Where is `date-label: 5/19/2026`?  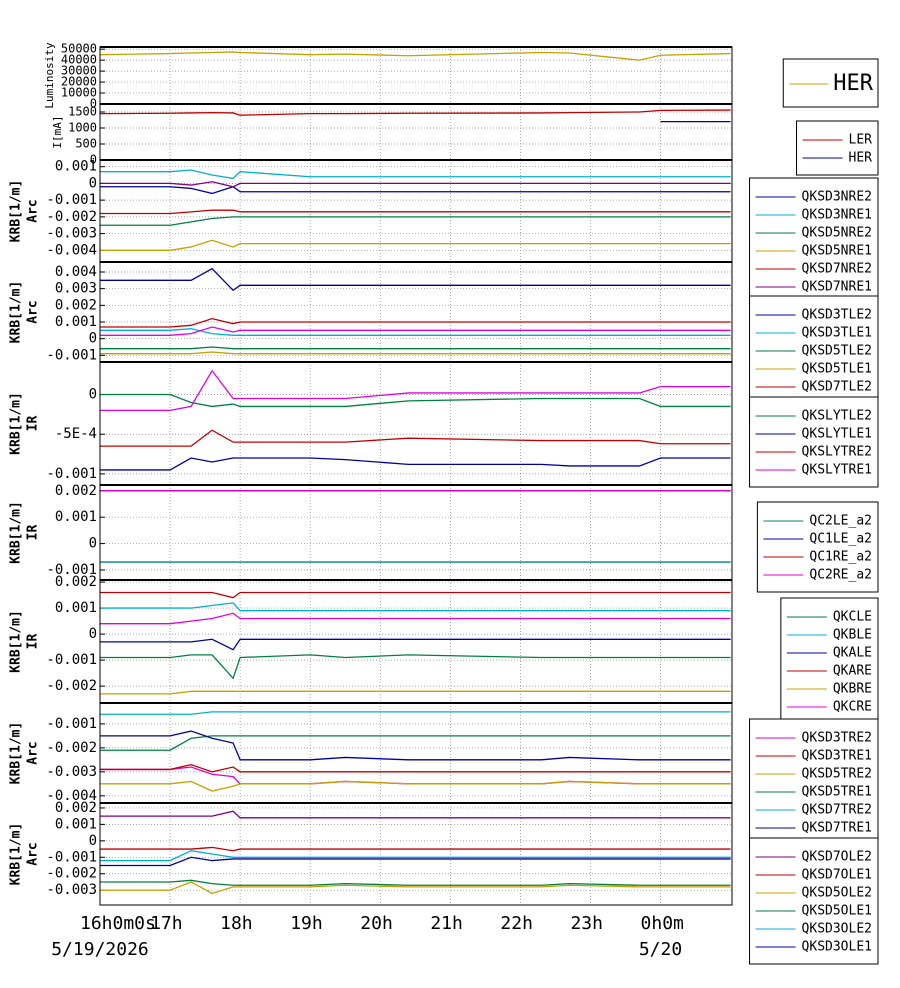
date-label: 5/19/2026 is located at coordinates (100, 949).